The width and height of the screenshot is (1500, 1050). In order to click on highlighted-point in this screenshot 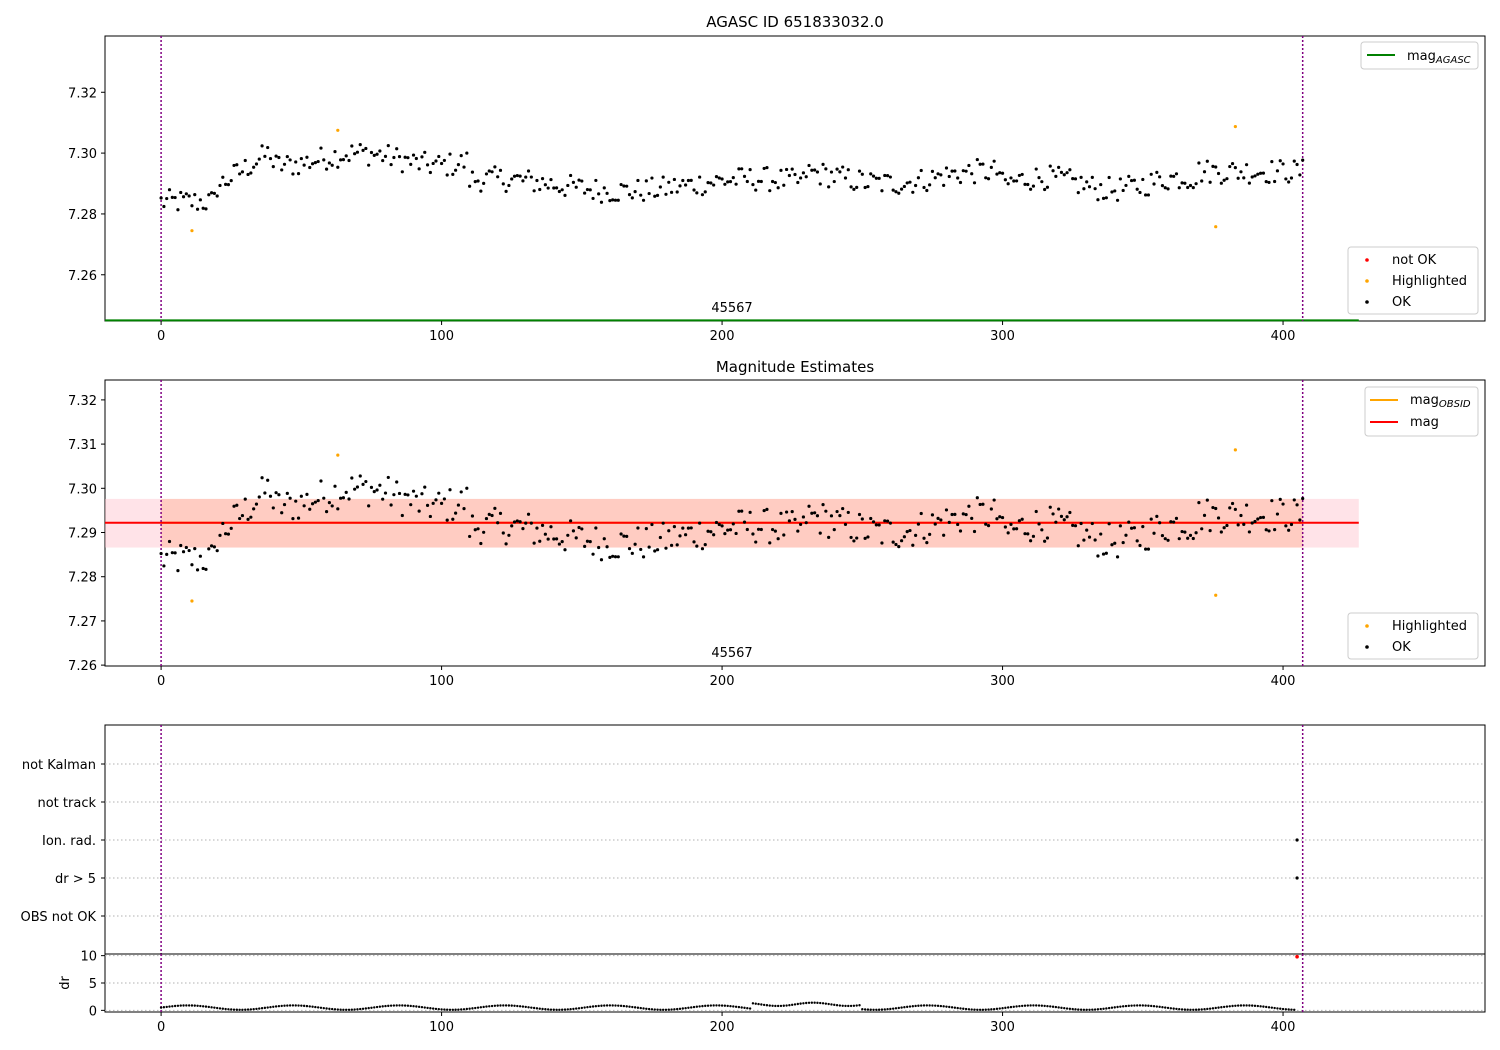, I will do `click(1235, 450)`.